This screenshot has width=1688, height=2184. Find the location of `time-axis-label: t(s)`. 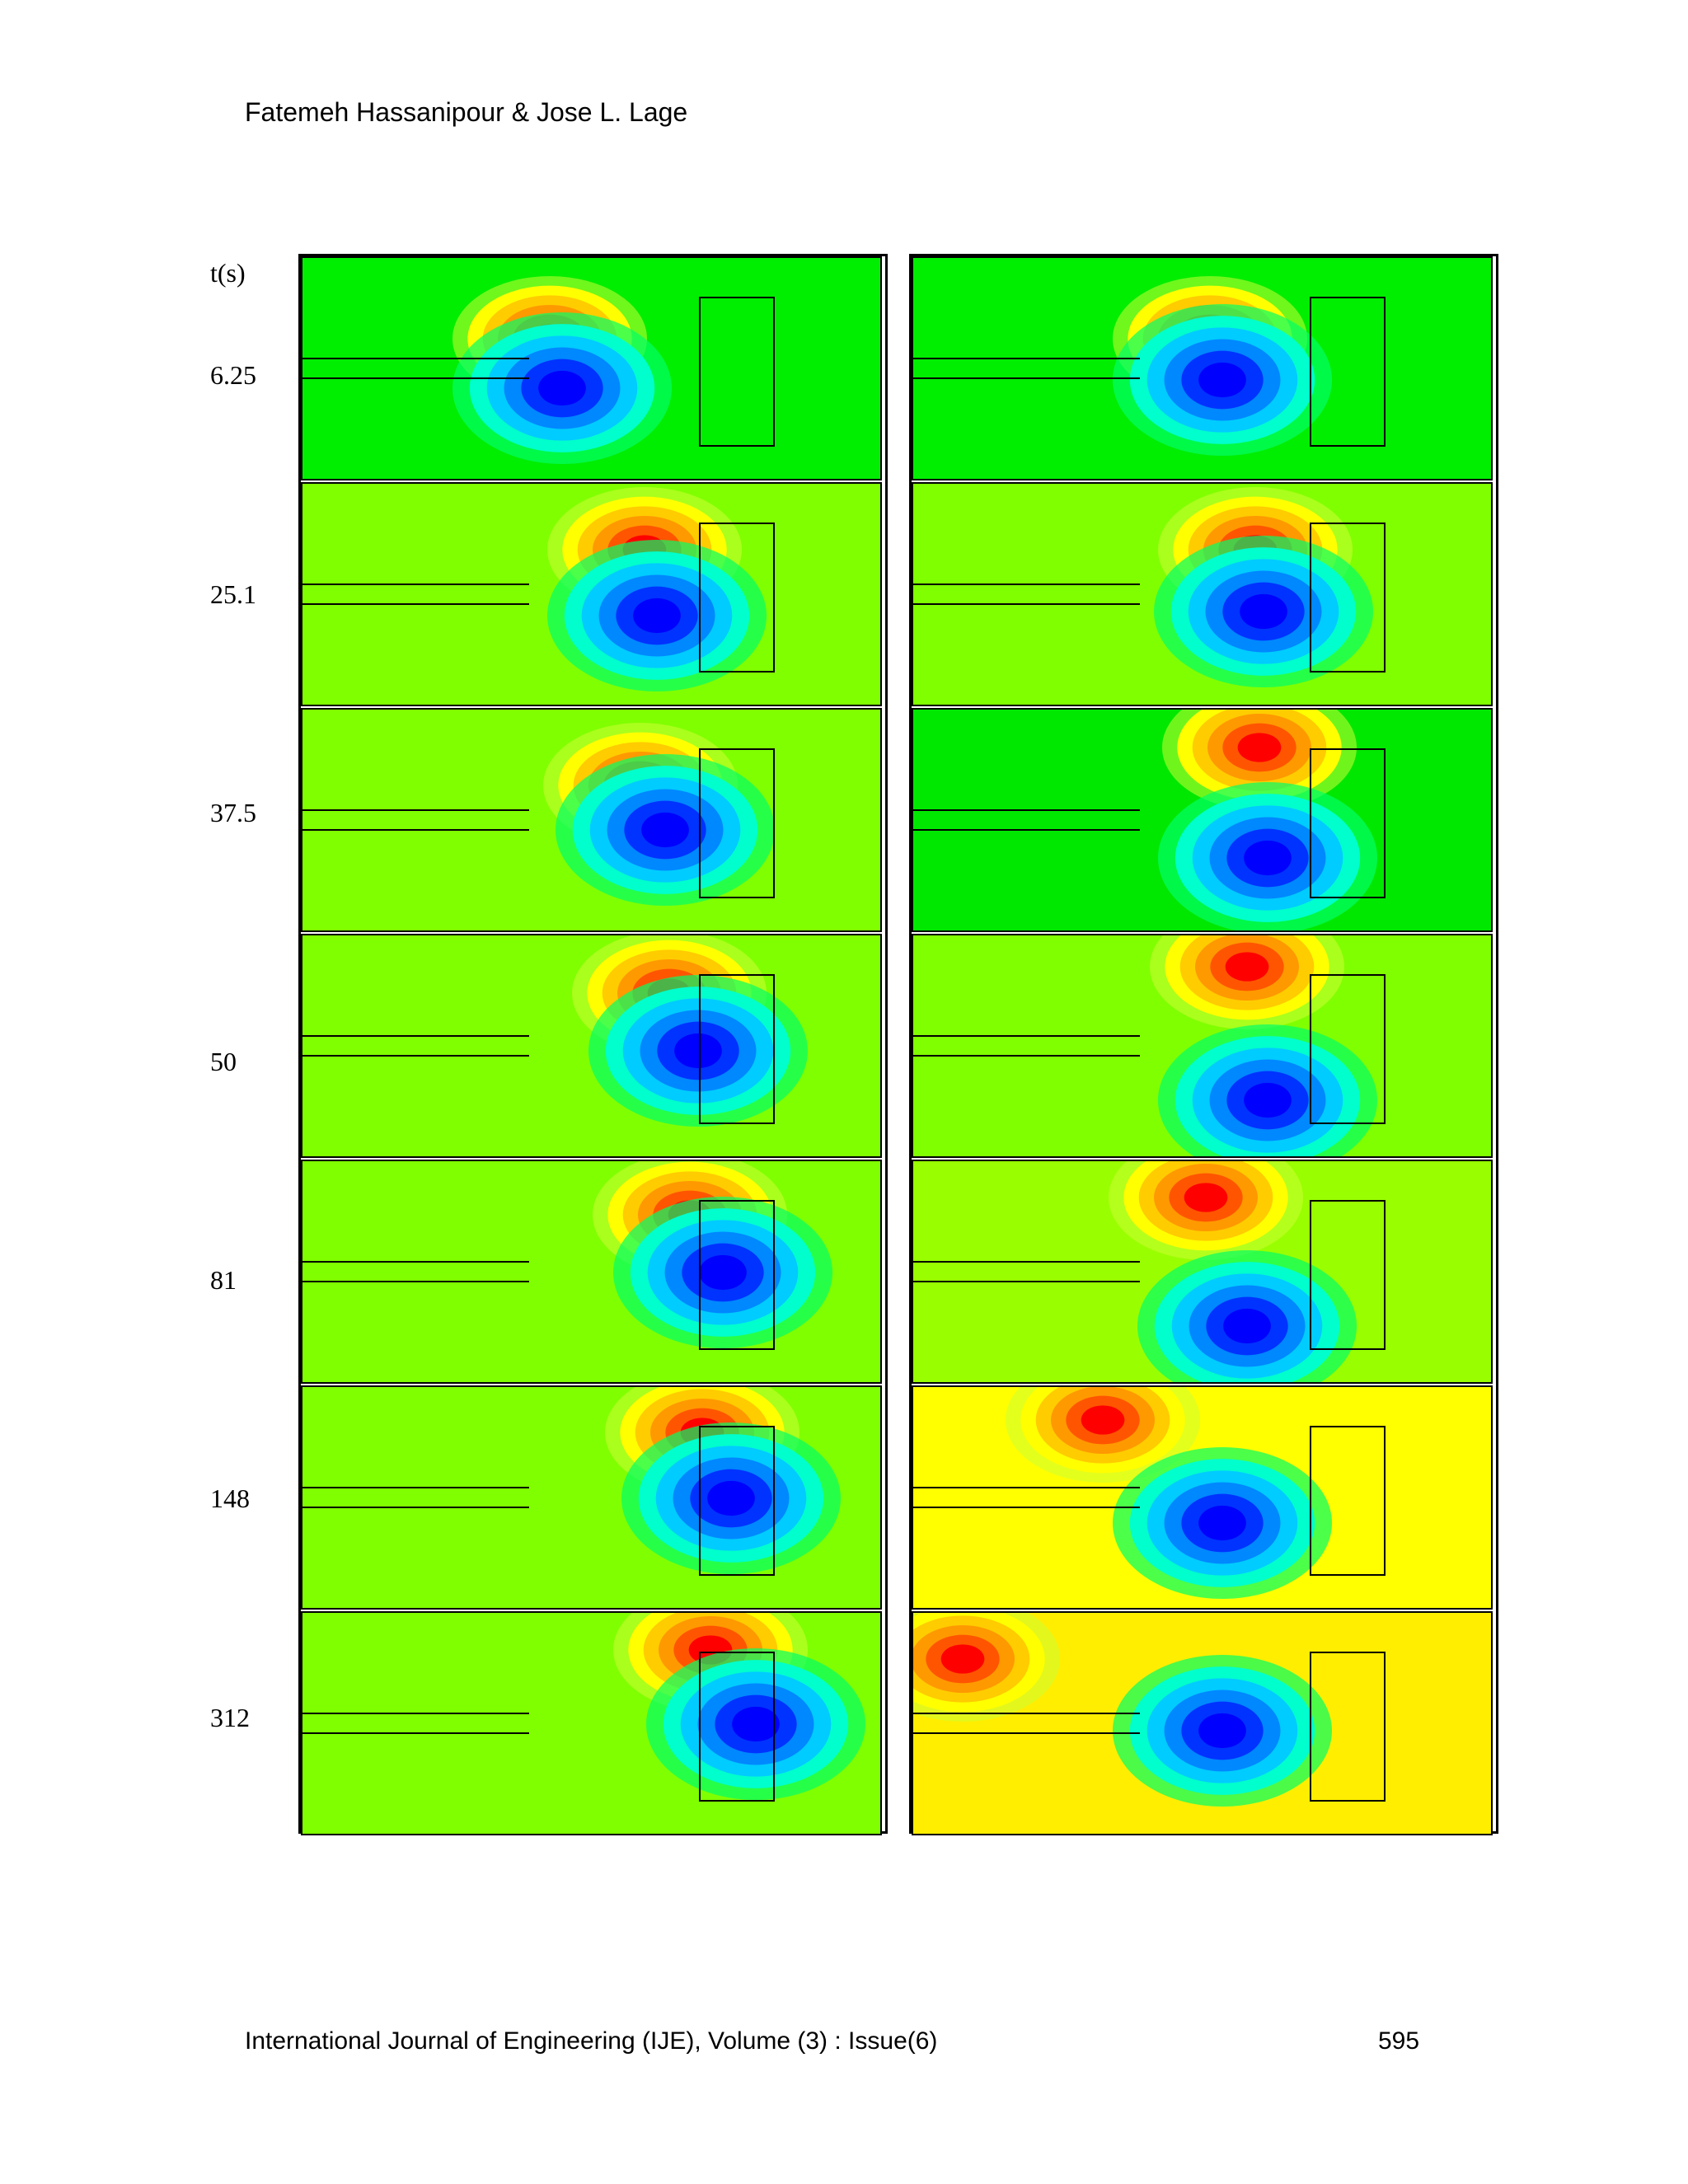

time-axis-label: t(s) is located at coordinates (228, 273).